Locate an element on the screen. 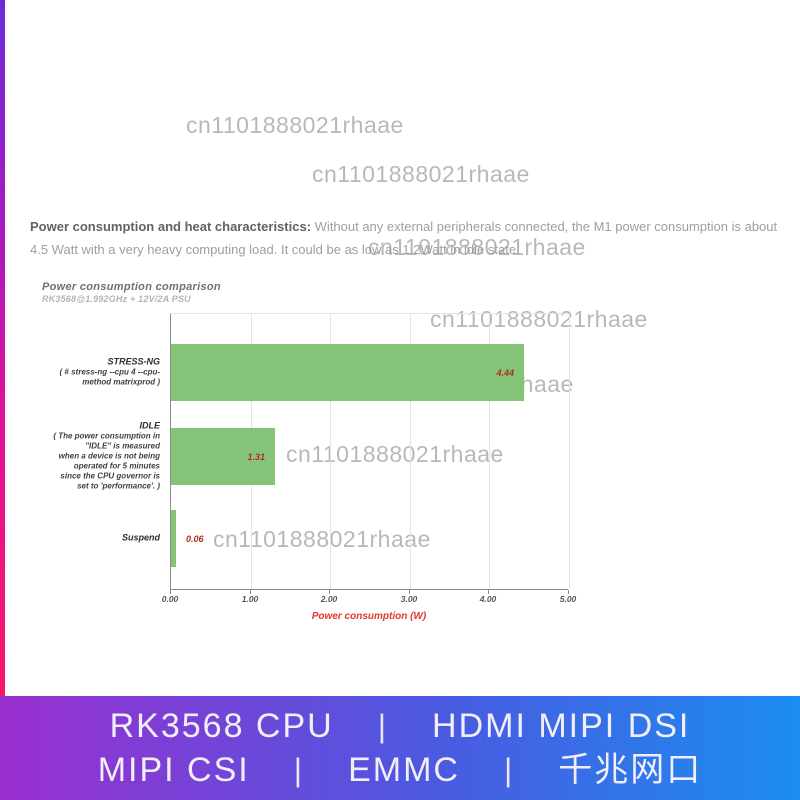  x-tick-label: 1.00 is located at coordinates (250, 599).